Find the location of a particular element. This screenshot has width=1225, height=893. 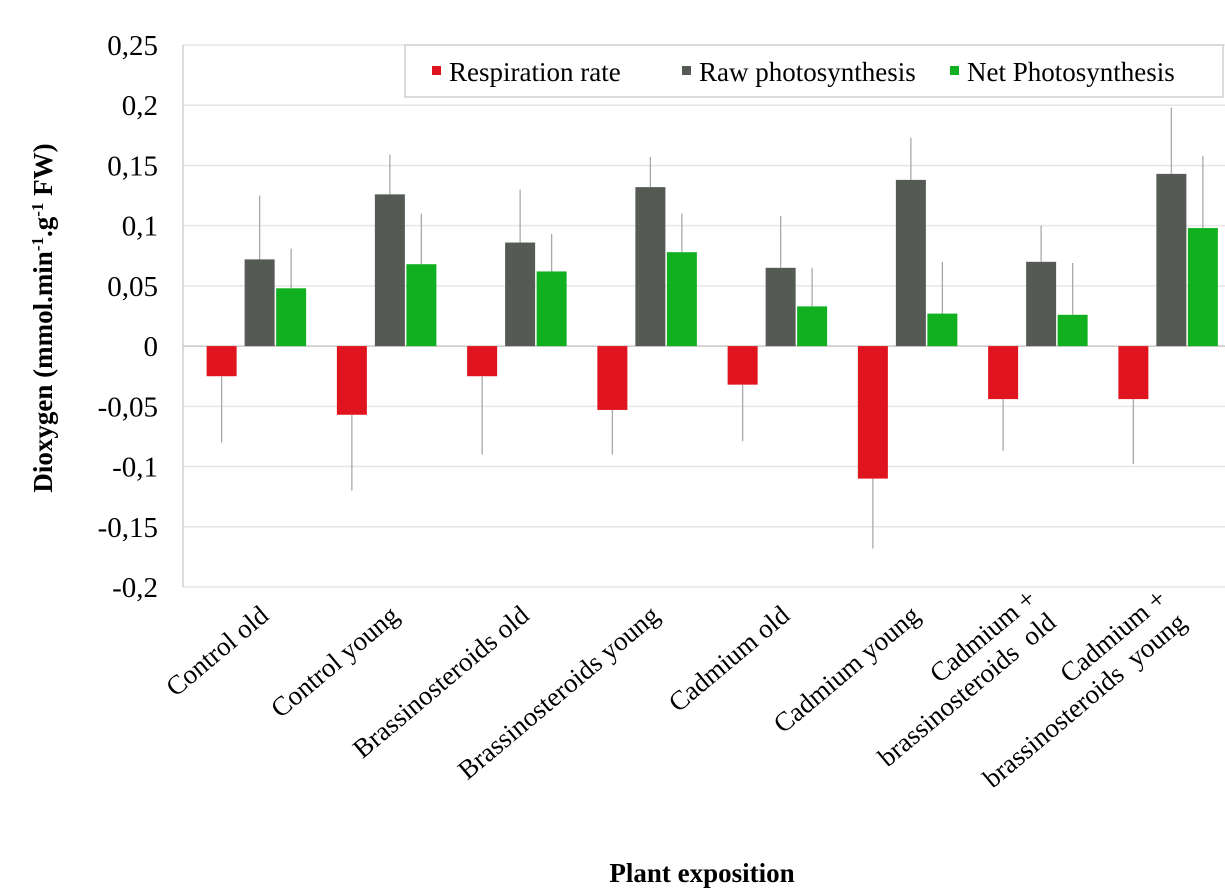

y-tick-label: 0 is located at coordinates (151, 347).